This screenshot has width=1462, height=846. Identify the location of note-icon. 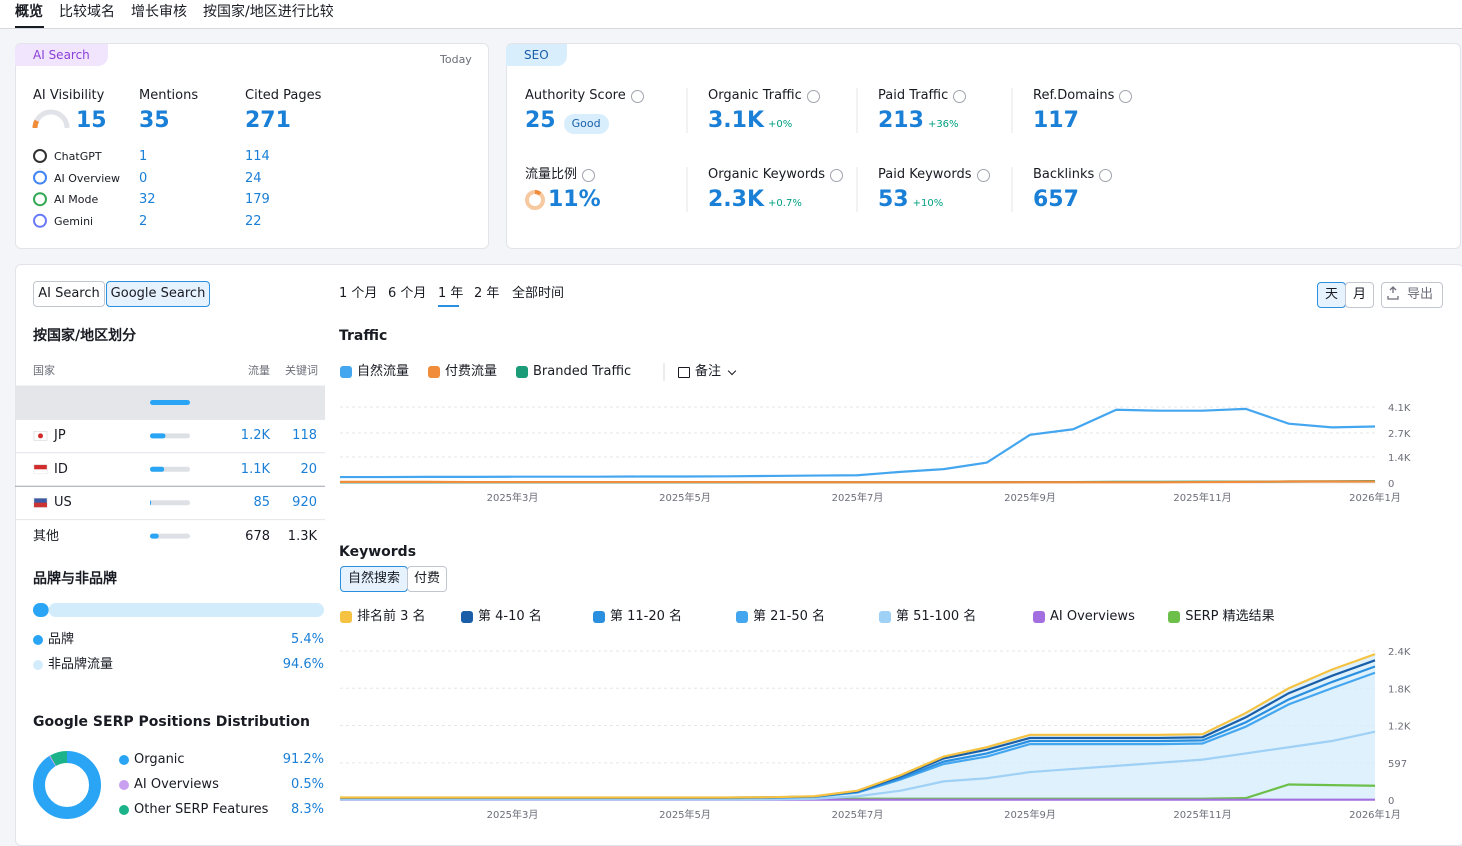
(684, 372).